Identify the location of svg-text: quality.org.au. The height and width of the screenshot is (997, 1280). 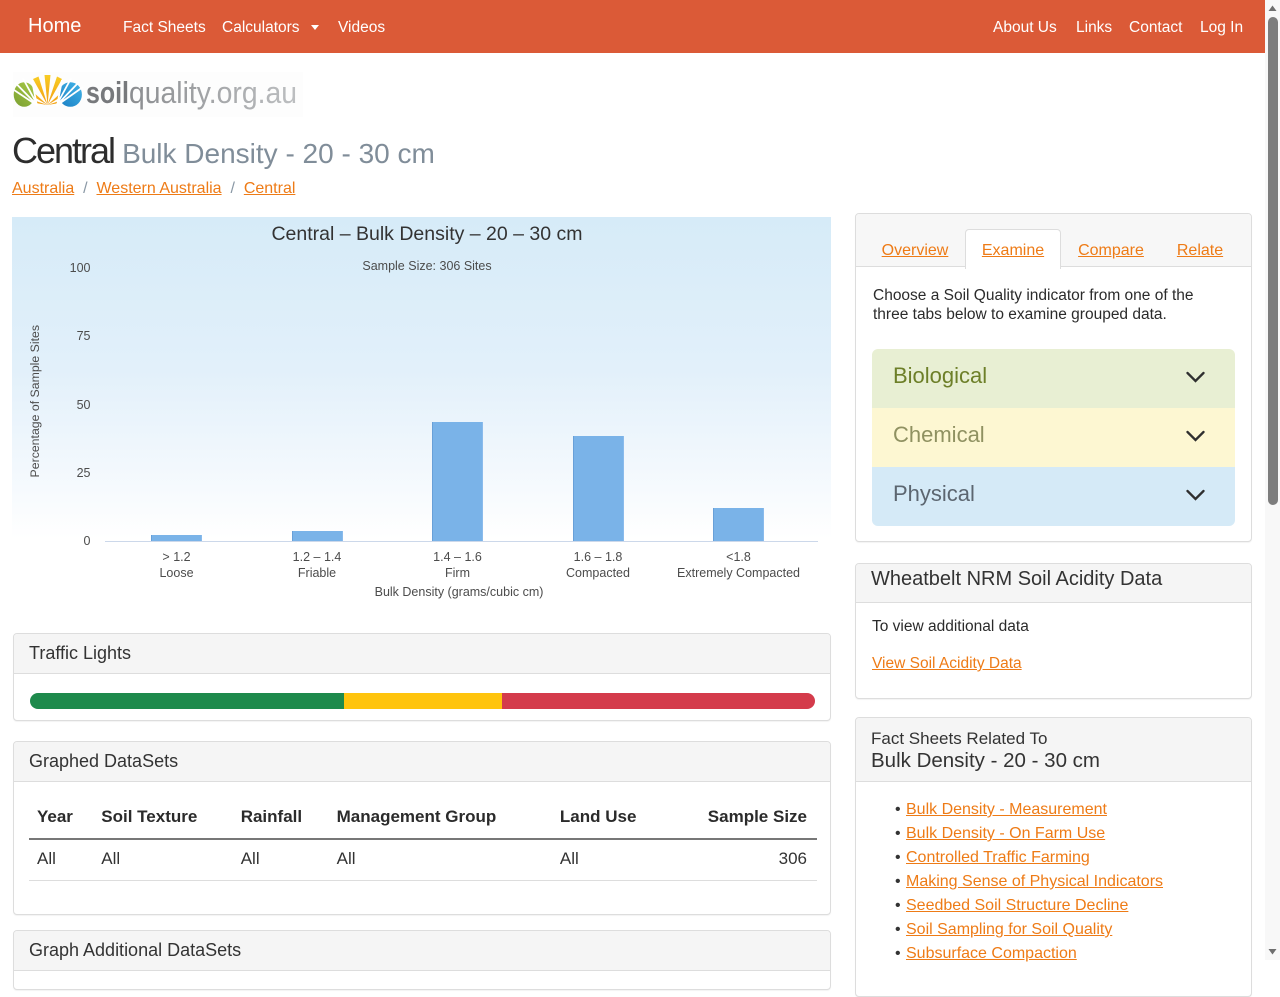
(213, 92).